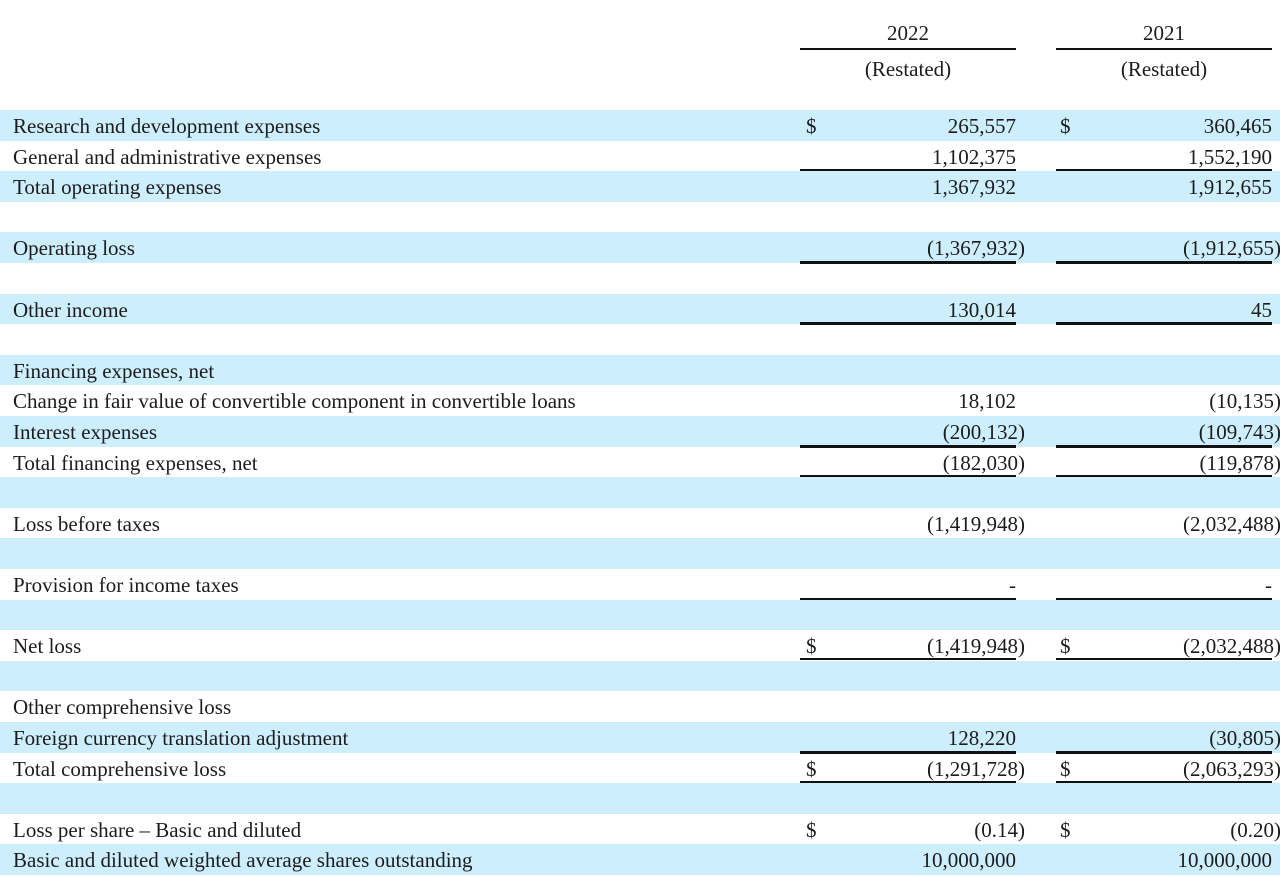  I want to click on table-row: Operating loss (1,367,932) (1,912,655), so click(640, 247).